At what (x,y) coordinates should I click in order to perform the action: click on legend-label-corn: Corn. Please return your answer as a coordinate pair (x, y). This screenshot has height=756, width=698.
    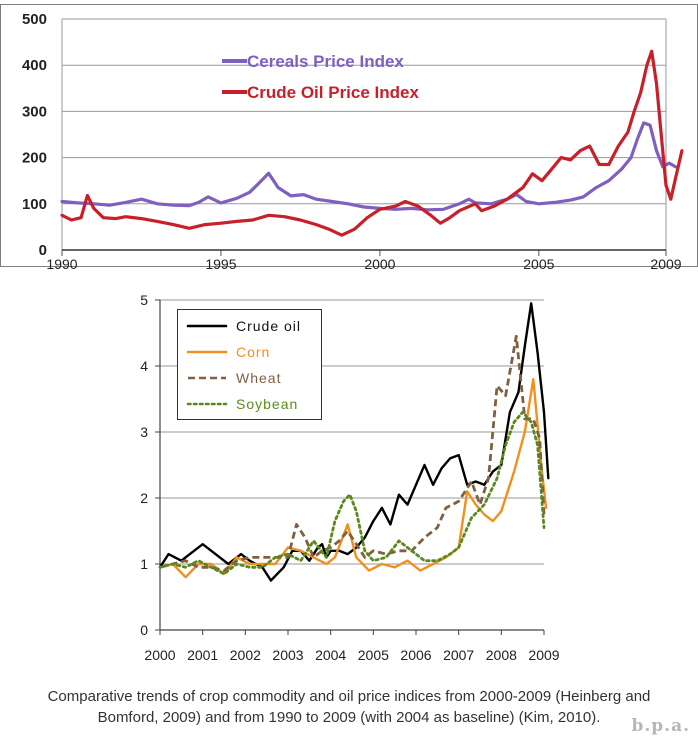
    Looking at the image, I should click on (253, 352).